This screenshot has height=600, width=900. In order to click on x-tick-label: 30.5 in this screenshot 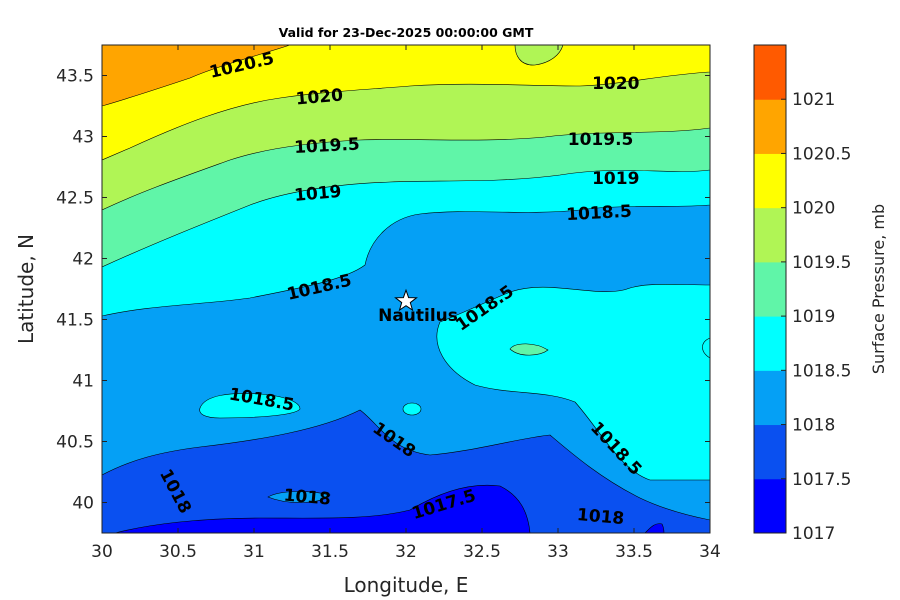, I will do `click(178, 552)`.